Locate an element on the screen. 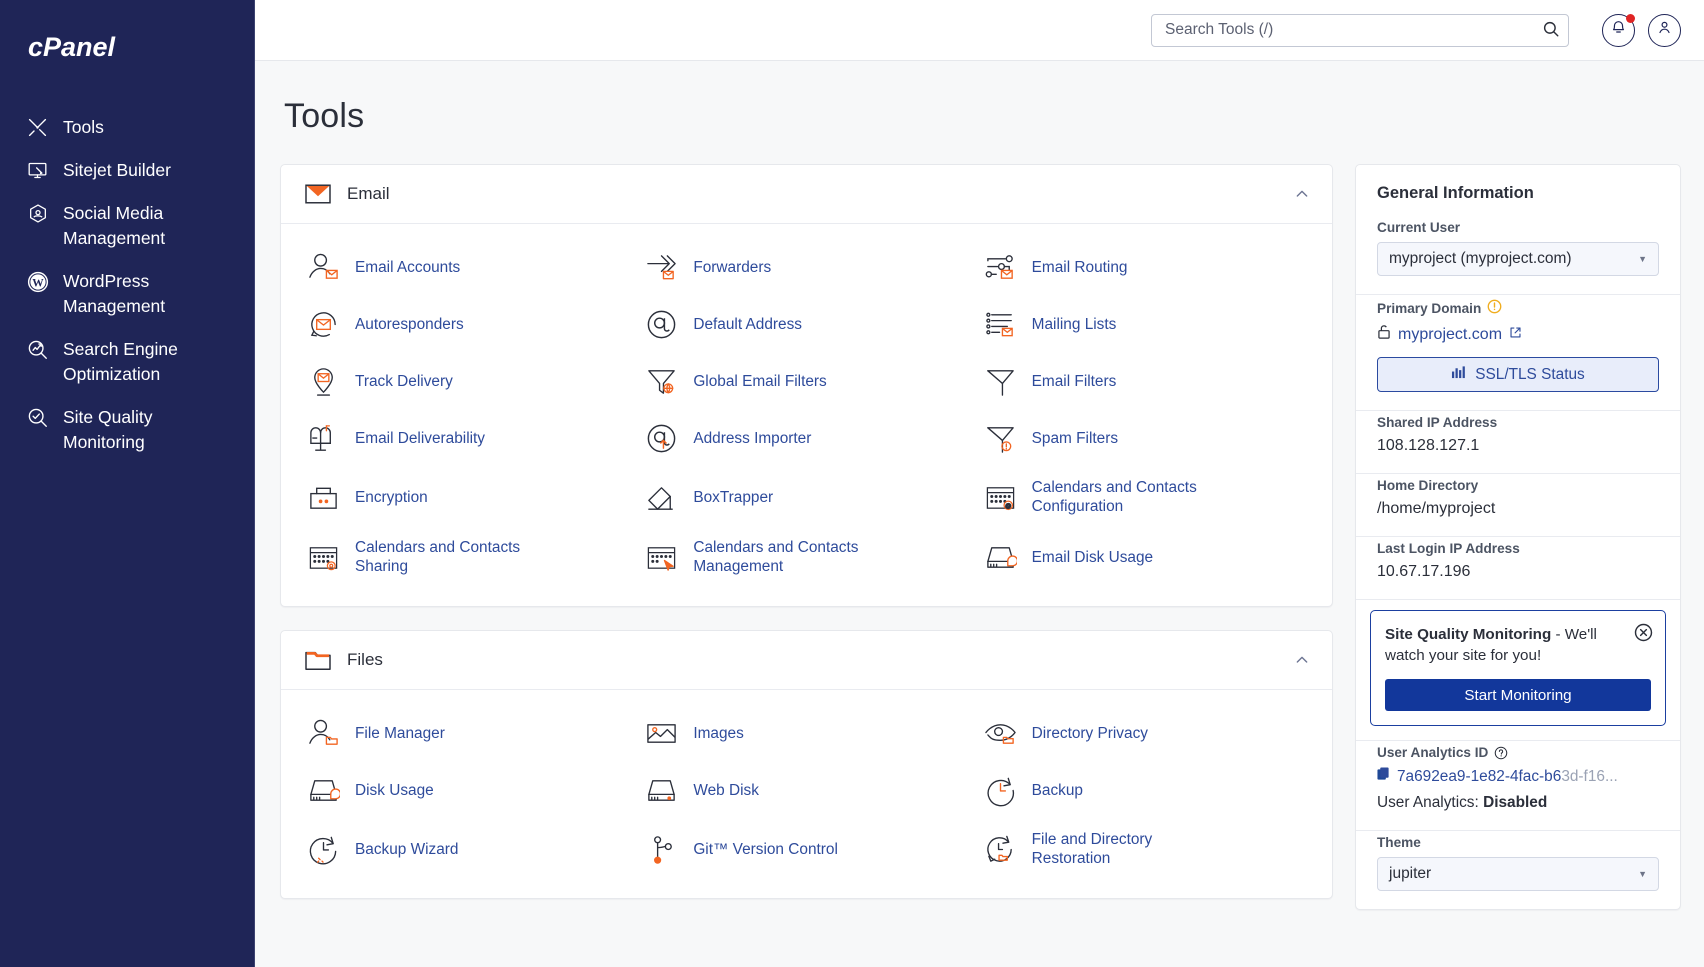 Image resolution: width=1704 pixels, height=967 pixels. tool-web-disk: Web Disk is located at coordinates (806, 790).